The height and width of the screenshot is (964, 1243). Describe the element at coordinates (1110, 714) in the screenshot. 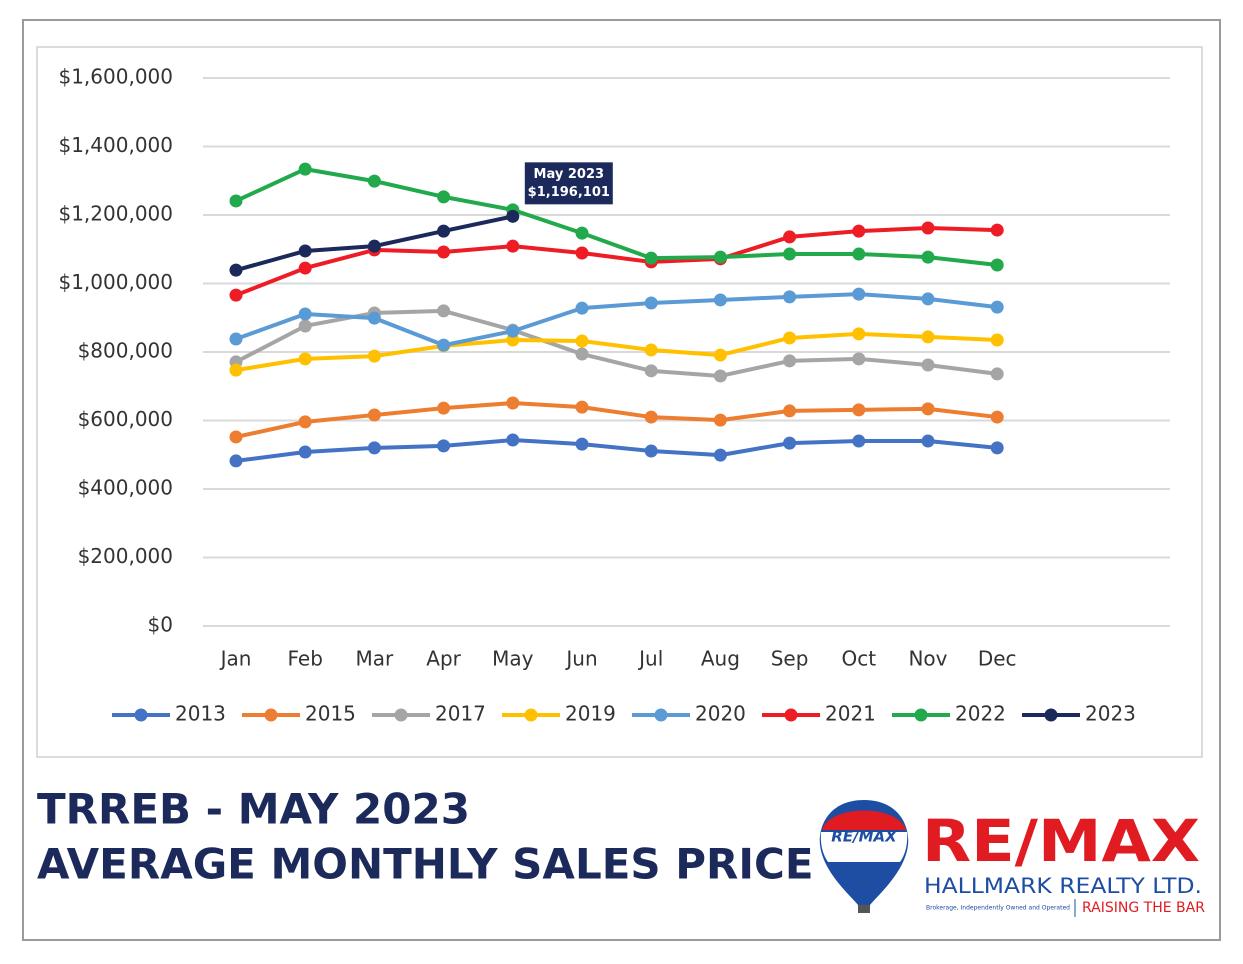

I see `legend-label: 2023` at that location.